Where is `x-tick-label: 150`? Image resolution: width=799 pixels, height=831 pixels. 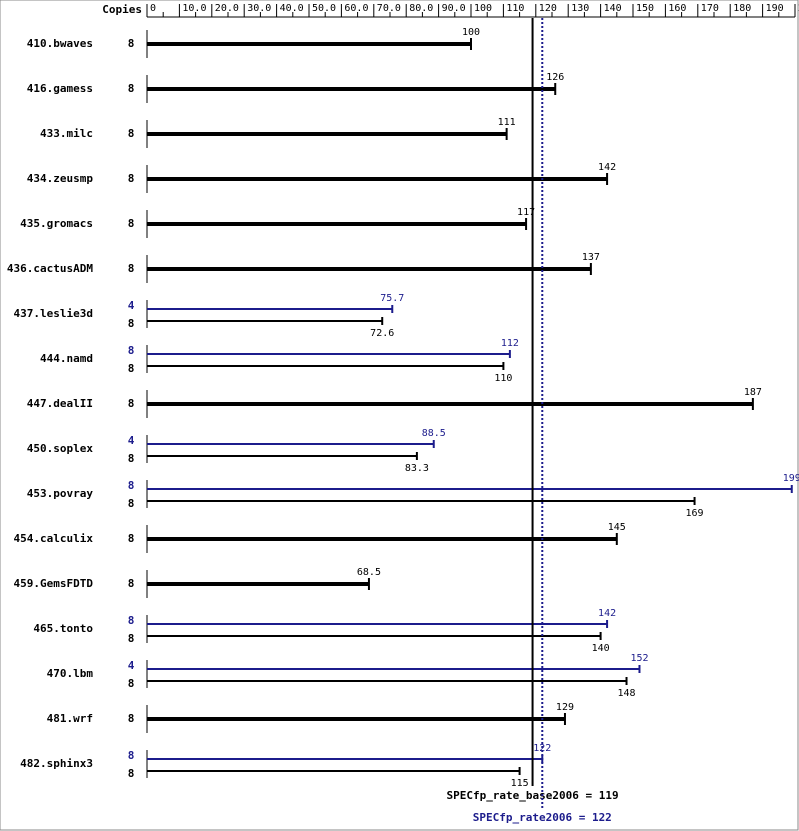 x-tick-label: 150 is located at coordinates (645, 8).